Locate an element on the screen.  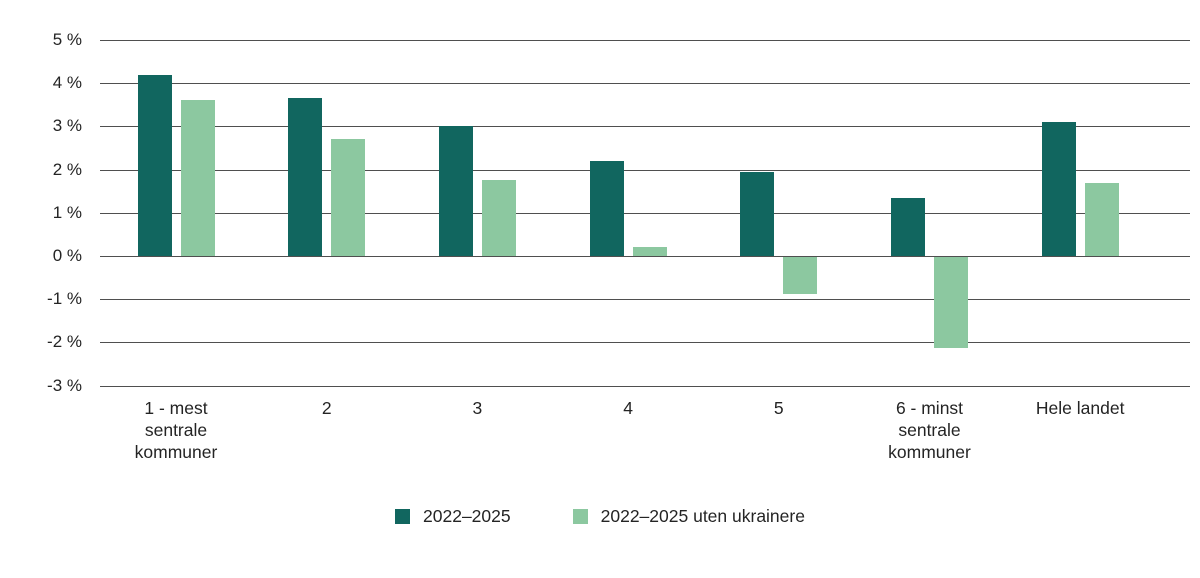
legend-item: 2022–2025 uten ukrainere is located at coordinates (688, 516).